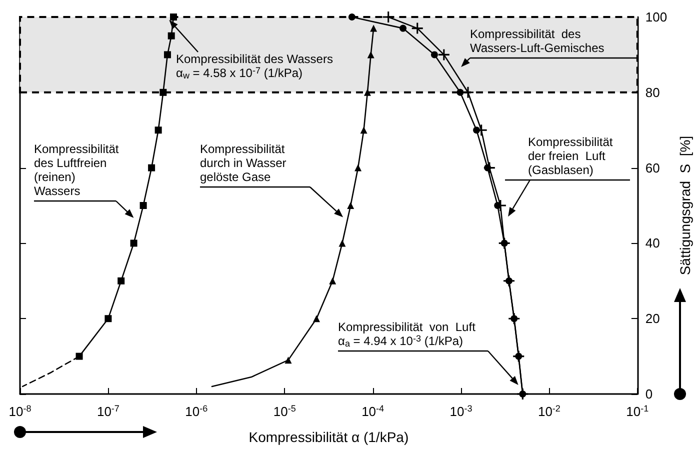 This screenshot has height=451, width=700. What do you see at coordinates (243, 163) in the screenshot?
I see `annotation: Kompressibilität durch in Wasser gelöste Gase` at bounding box center [243, 163].